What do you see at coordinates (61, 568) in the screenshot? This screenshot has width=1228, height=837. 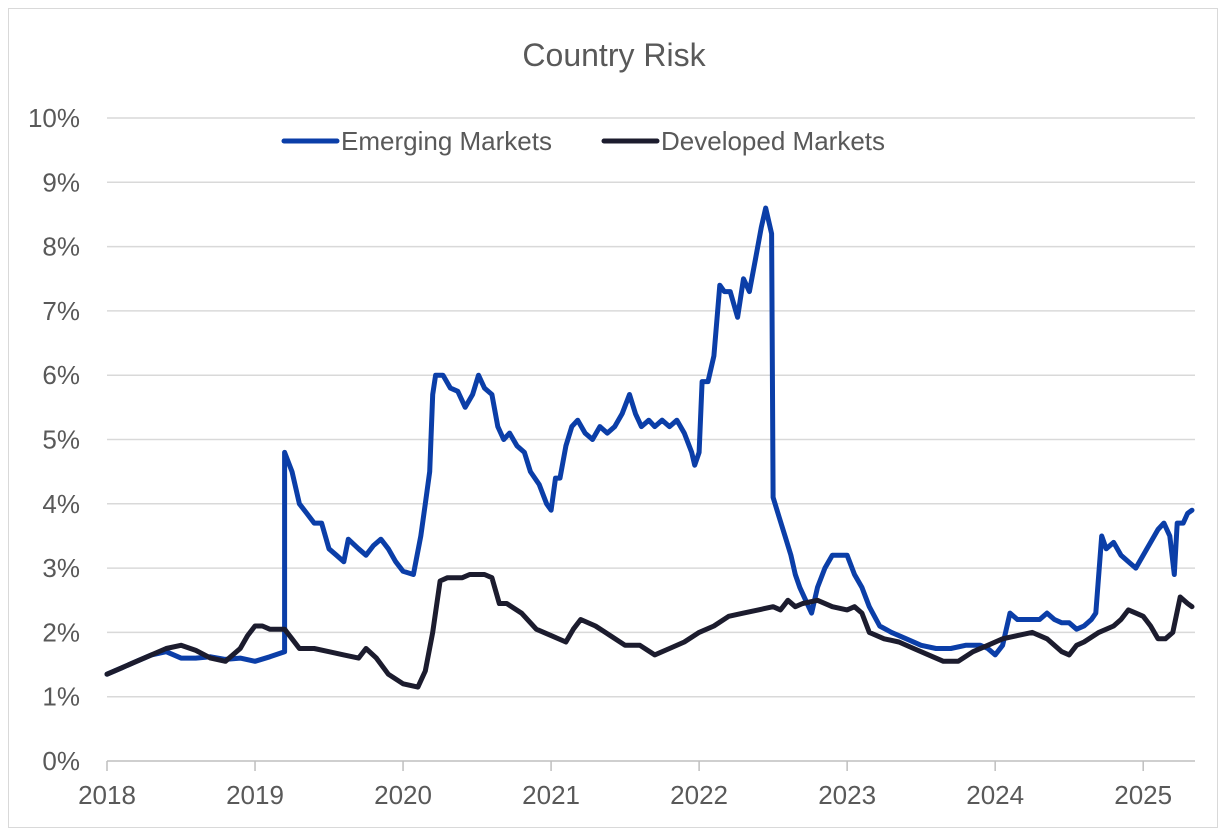 I see `y-tick-label: 3%` at bounding box center [61, 568].